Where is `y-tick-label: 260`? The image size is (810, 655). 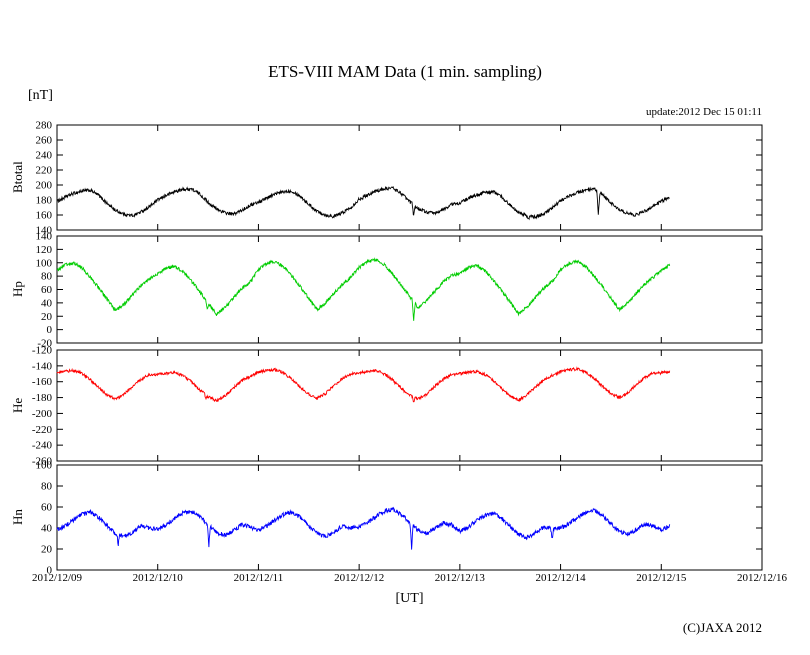 y-tick-label: 260 is located at coordinates (44, 141).